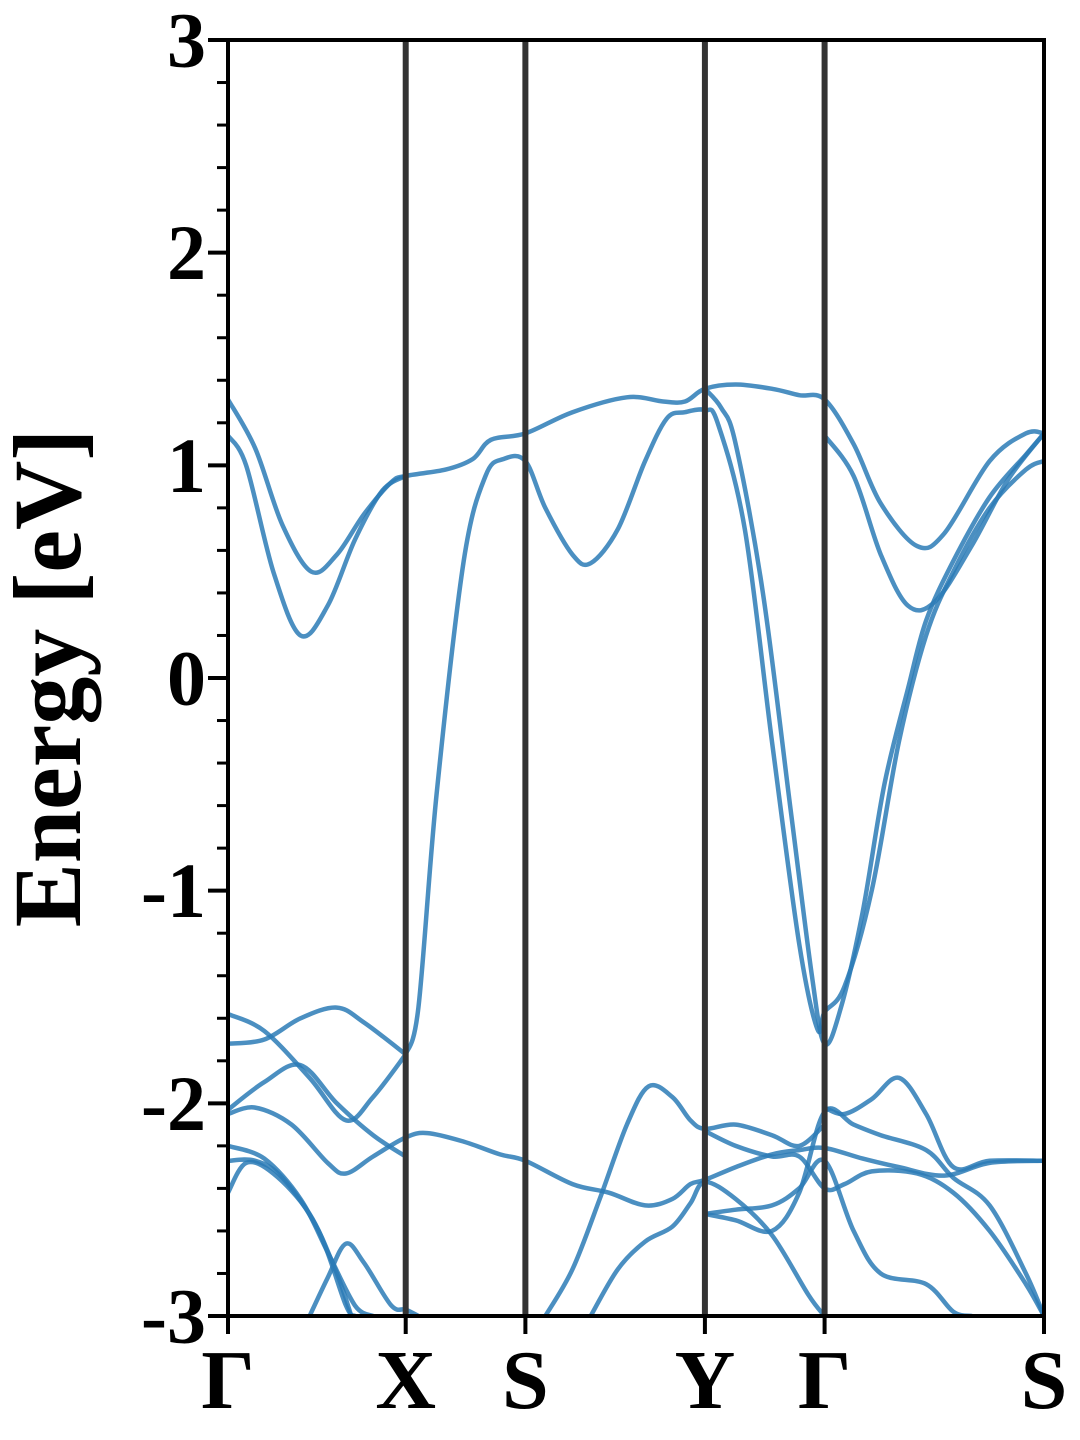 The width and height of the screenshot is (1080, 1440). Describe the element at coordinates (173, 1316) in the screenshot. I see `y-tick-label: -3` at that location.